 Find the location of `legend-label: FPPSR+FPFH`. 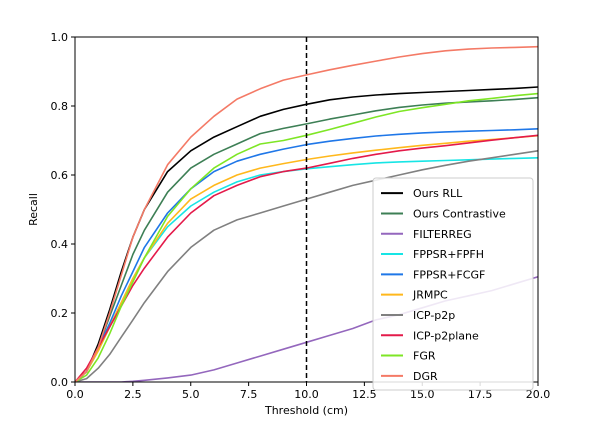

legend-label: FPPSR+FPFH is located at coordinates (448, 254).